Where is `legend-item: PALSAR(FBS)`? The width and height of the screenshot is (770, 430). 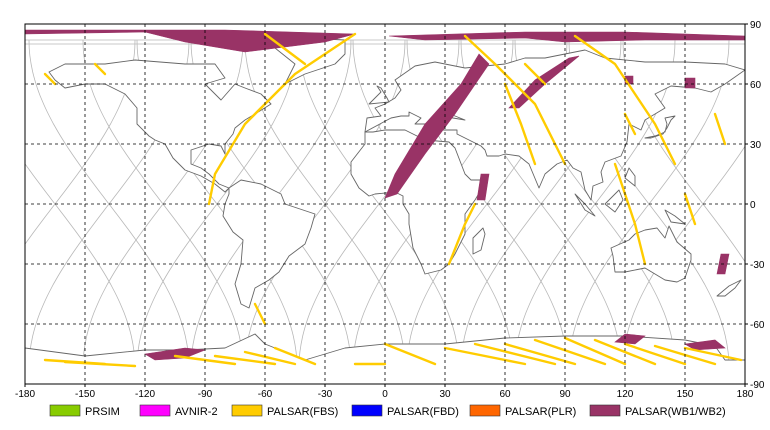 legend-item: PALSAR(FBS) is located at coordinates (284, 411).